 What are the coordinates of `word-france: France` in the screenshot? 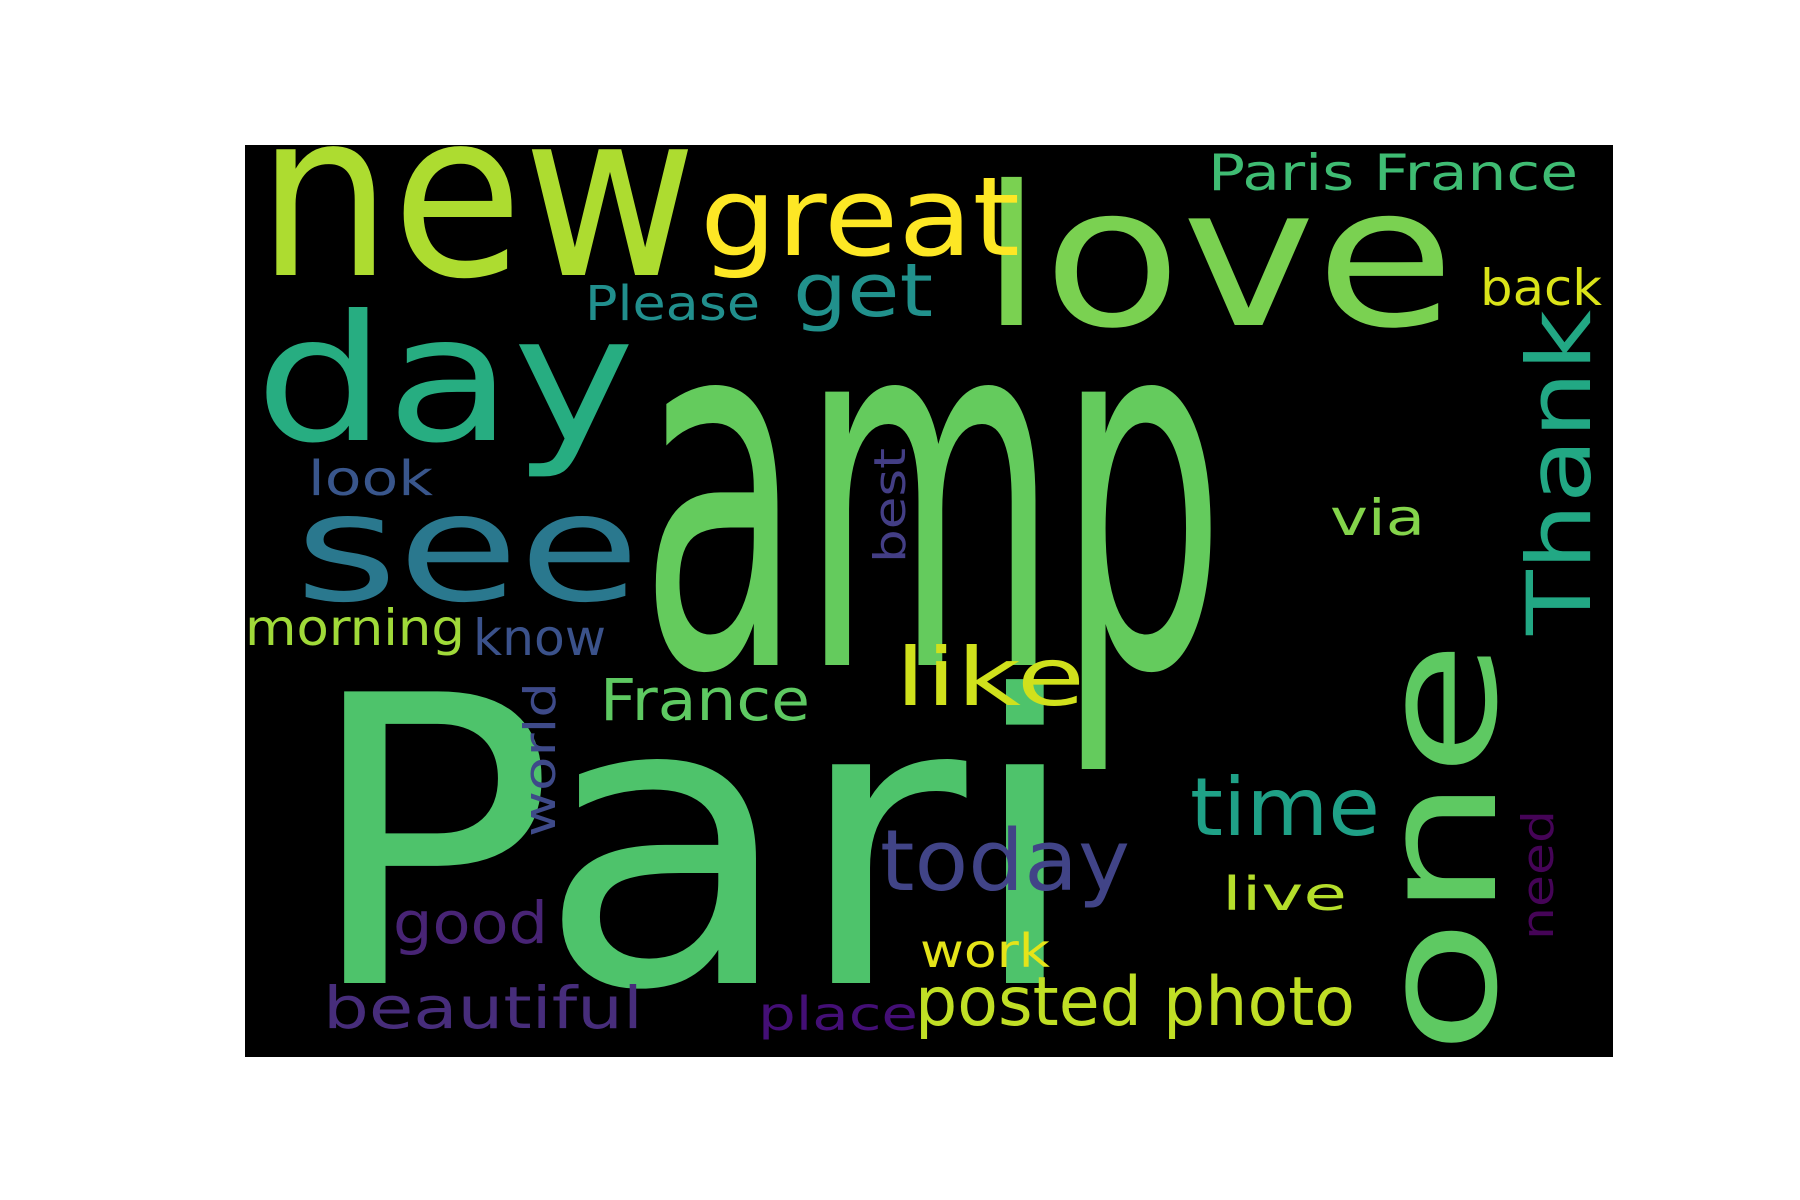 It's located at (705, 700).